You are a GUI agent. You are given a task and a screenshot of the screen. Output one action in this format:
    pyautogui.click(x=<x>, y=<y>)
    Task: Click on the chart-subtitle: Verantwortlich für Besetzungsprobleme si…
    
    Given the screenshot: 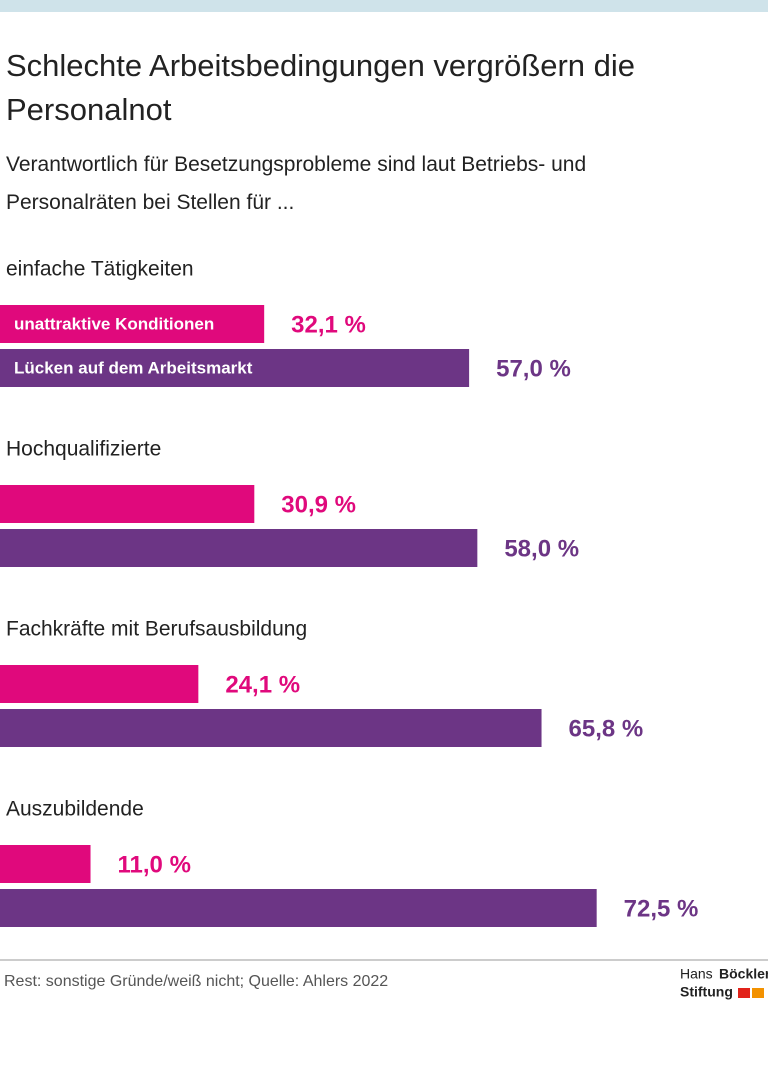 What is the action you would take?
    pyautogui.click(x=296, y=183)
    